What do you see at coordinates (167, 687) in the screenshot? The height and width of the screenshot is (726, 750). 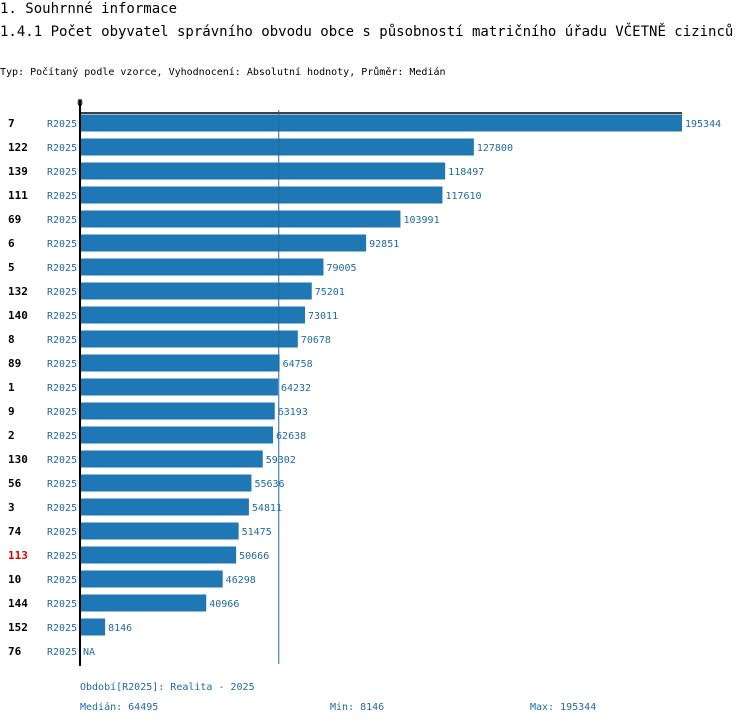 I see `footer-period-note: Období[R2025]: Realita - 2025` at bounding box center [167, 687].